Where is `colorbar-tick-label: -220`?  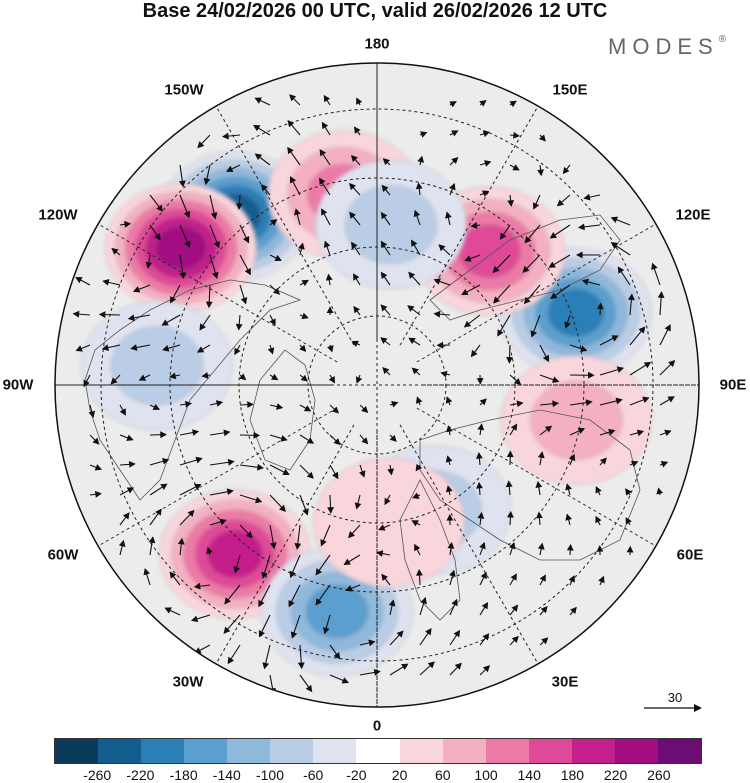
colorbar-tick-label: -220 is located at coordinates (140, 775).